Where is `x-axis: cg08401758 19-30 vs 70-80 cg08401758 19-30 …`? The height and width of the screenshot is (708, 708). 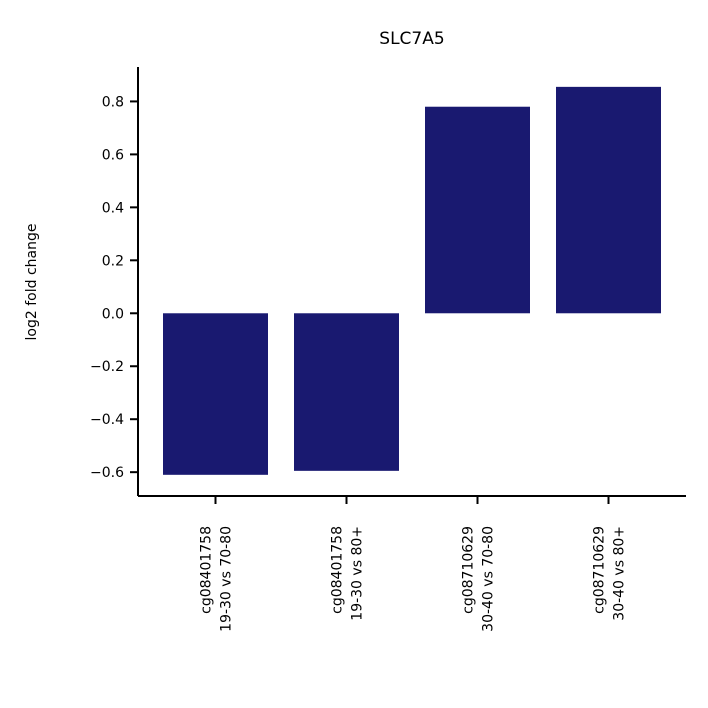
x-axis: cg08401758 19-30 vs 70-80 cg08401758 19-30 … is located at coordinates (412, 563).